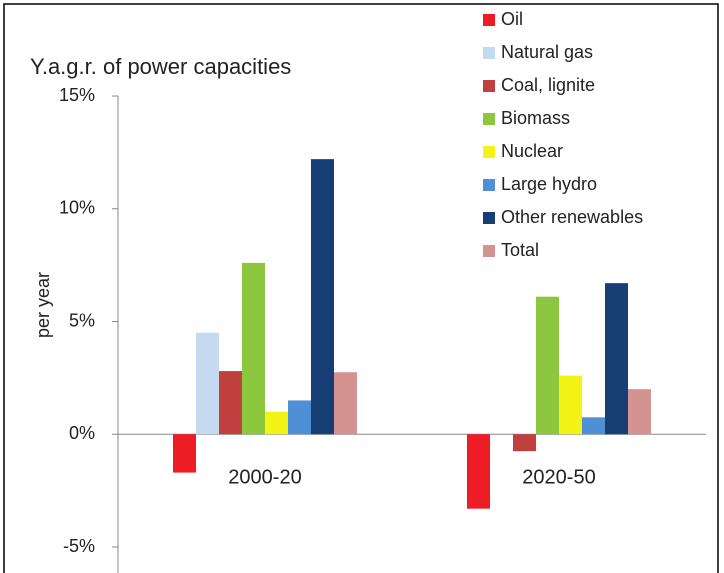 This screenshot has height=573, width=724. Describe the element at coordinates (82, 433) in the screenshot. I see `y-tick-label: 0%` at that location.